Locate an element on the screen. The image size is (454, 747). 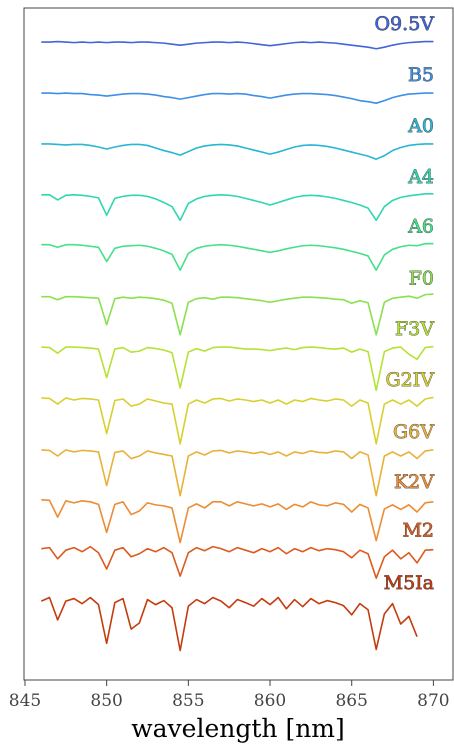
series-label: G6V is located at coordinates (413, 432).